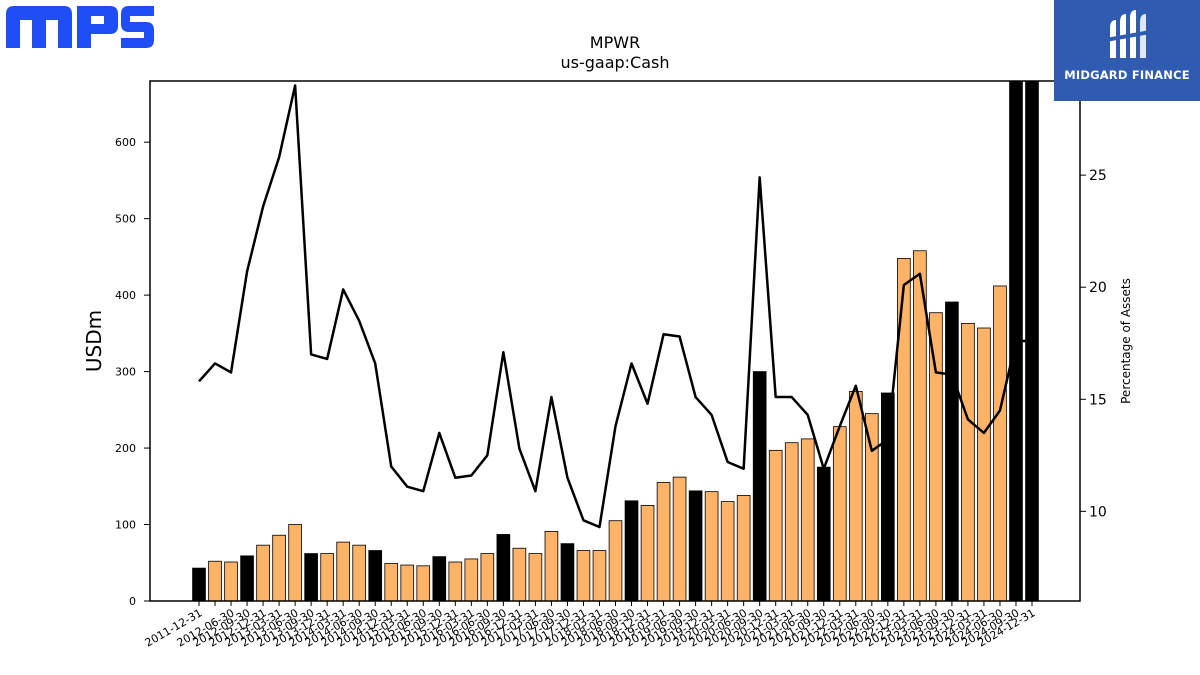 The width and height of the screenshot is (1200, 675). Describe the element at coordinates (125, 525) in the screenshot. I see `y-tick-label: 100` at that location.